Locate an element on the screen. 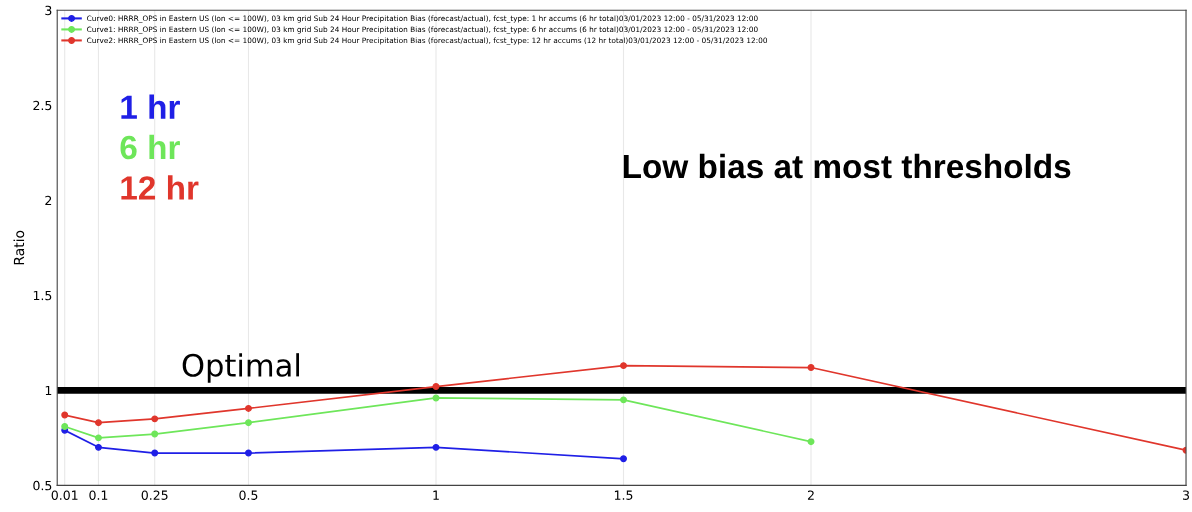  annotation: 1 hr is located at coordinates (150, 106).